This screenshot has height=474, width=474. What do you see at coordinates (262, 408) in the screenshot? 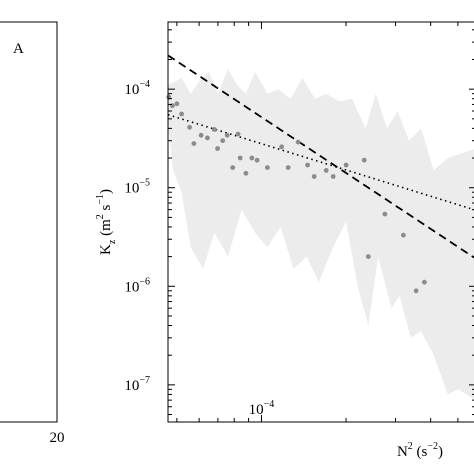
I see `x-tick-label: 10−4` at bounding box center [262, 408].